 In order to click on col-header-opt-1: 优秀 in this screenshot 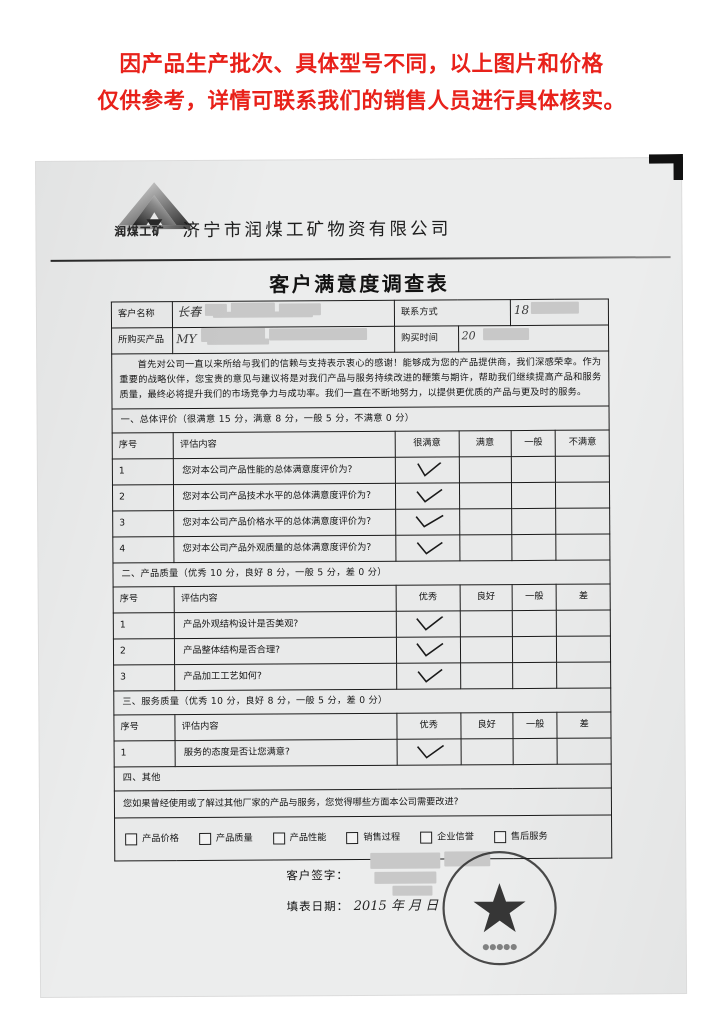, I will do `click(428, 725)`.